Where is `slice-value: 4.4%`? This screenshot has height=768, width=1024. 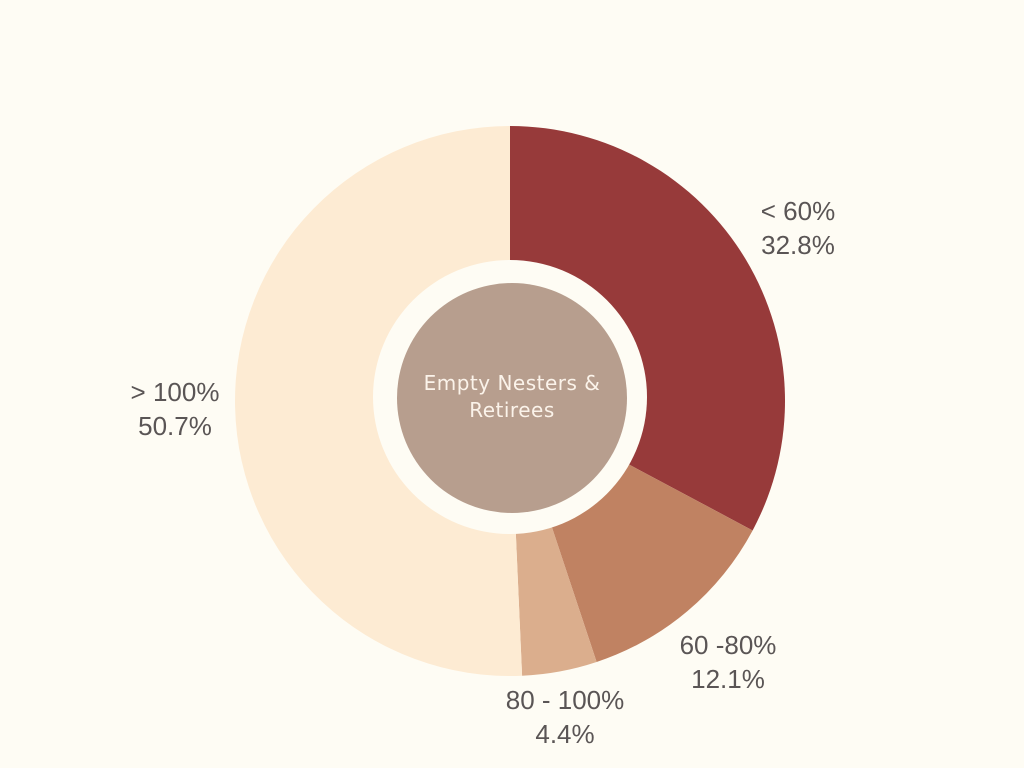 slice-value: 4.4% is located at coordinates (565, 734).